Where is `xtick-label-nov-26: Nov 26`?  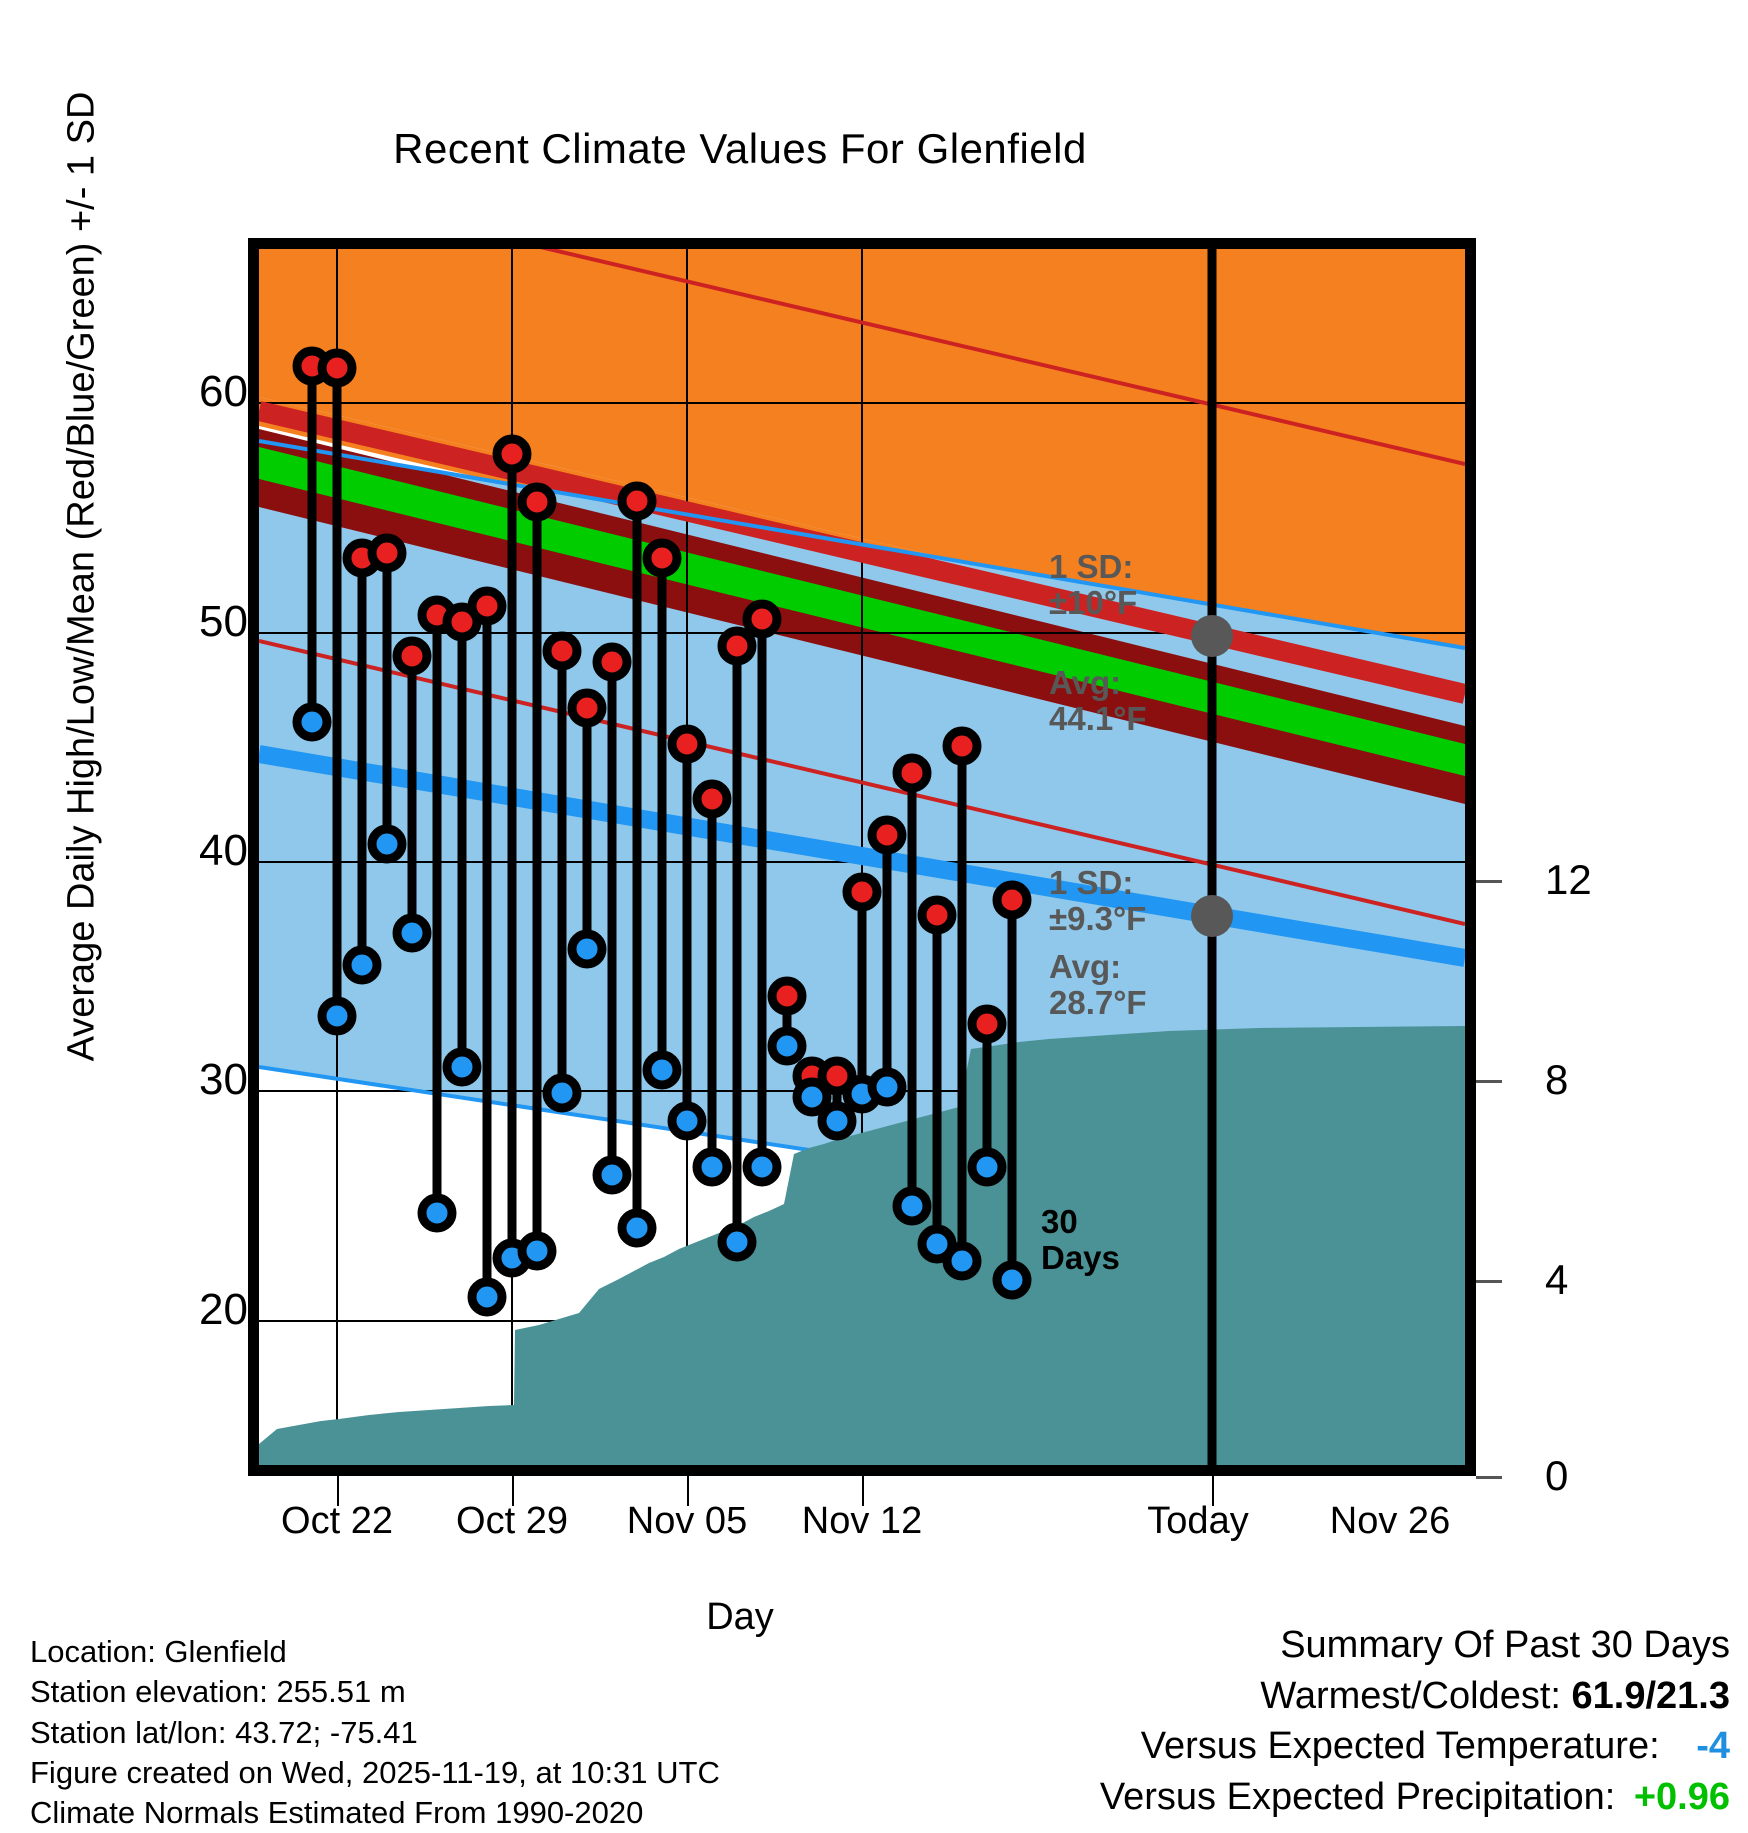 xtick-label-nov-26: Nov 26 is located at coordinates (1390, 1521).